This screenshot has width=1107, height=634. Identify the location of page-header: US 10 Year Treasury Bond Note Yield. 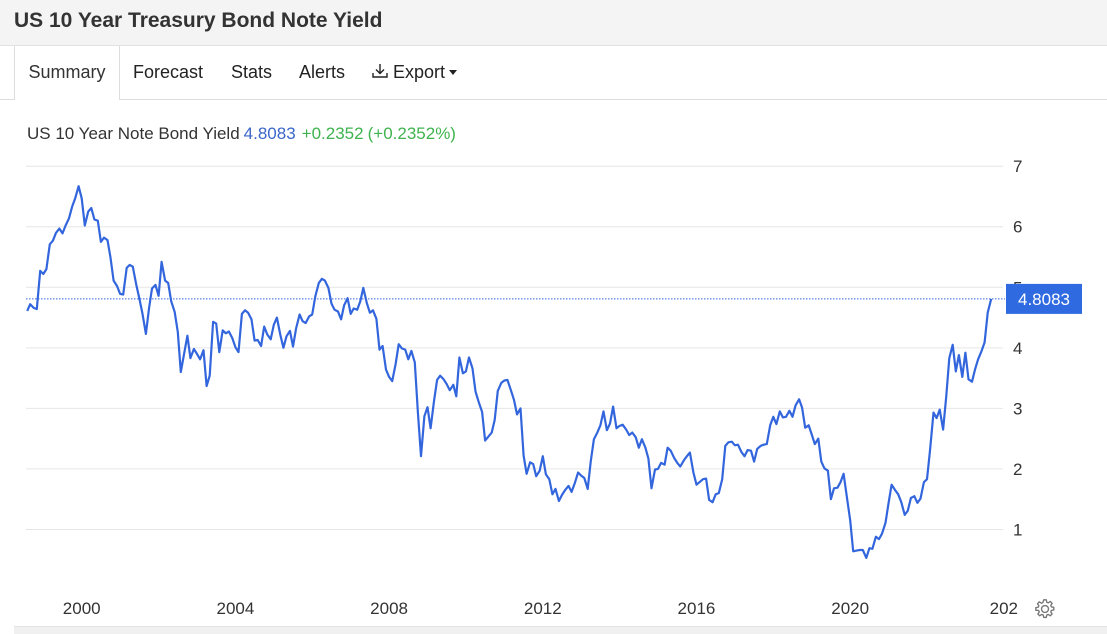
(553, 23).